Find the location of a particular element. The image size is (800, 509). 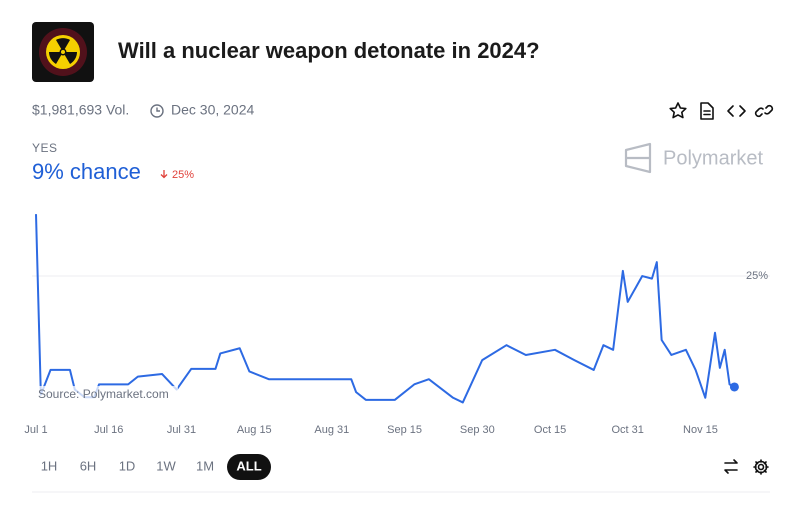

swap-button is located at coordinates (731, 466).